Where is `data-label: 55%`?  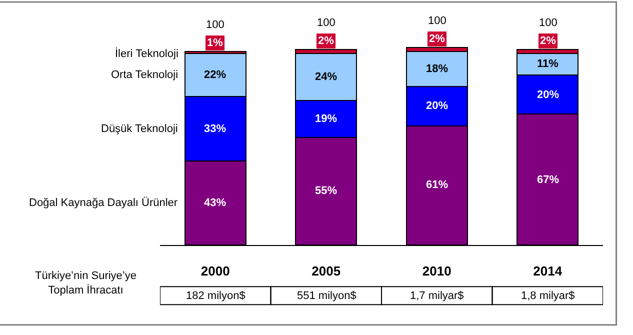 data-label: 55% is located at coordinates (326, 191).